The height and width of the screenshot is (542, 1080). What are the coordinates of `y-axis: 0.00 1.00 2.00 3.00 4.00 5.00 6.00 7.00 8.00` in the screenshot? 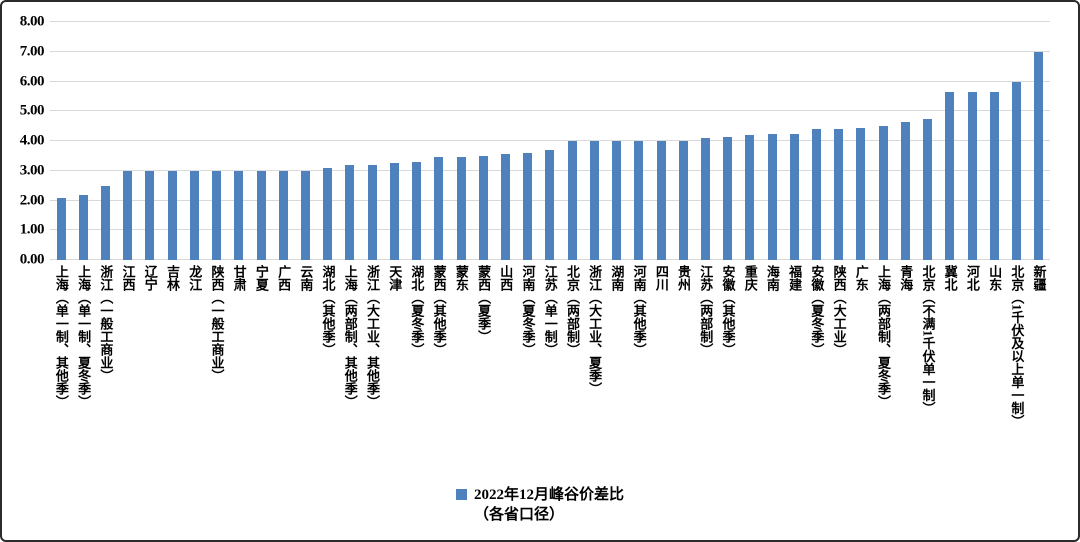 It's located at (23, 140).